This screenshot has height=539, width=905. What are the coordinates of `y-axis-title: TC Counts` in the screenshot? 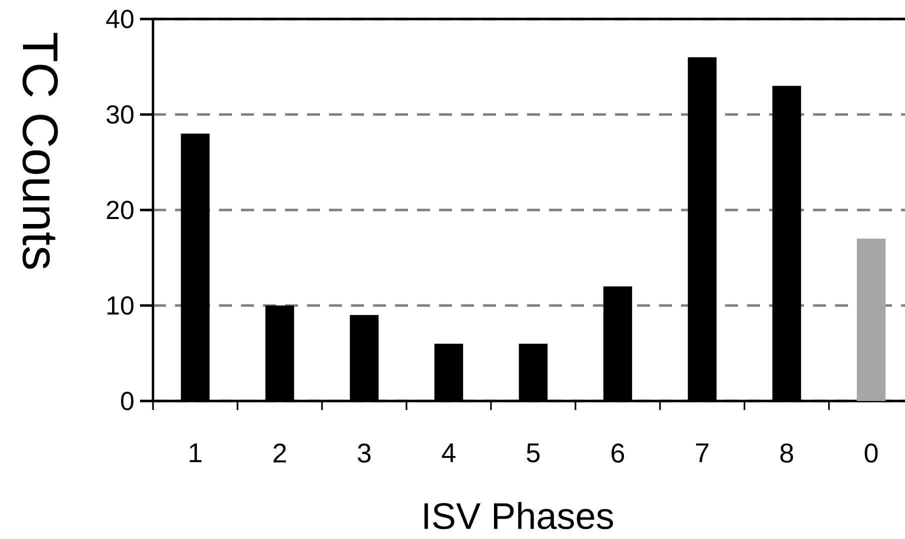 It's located at (40, 150).